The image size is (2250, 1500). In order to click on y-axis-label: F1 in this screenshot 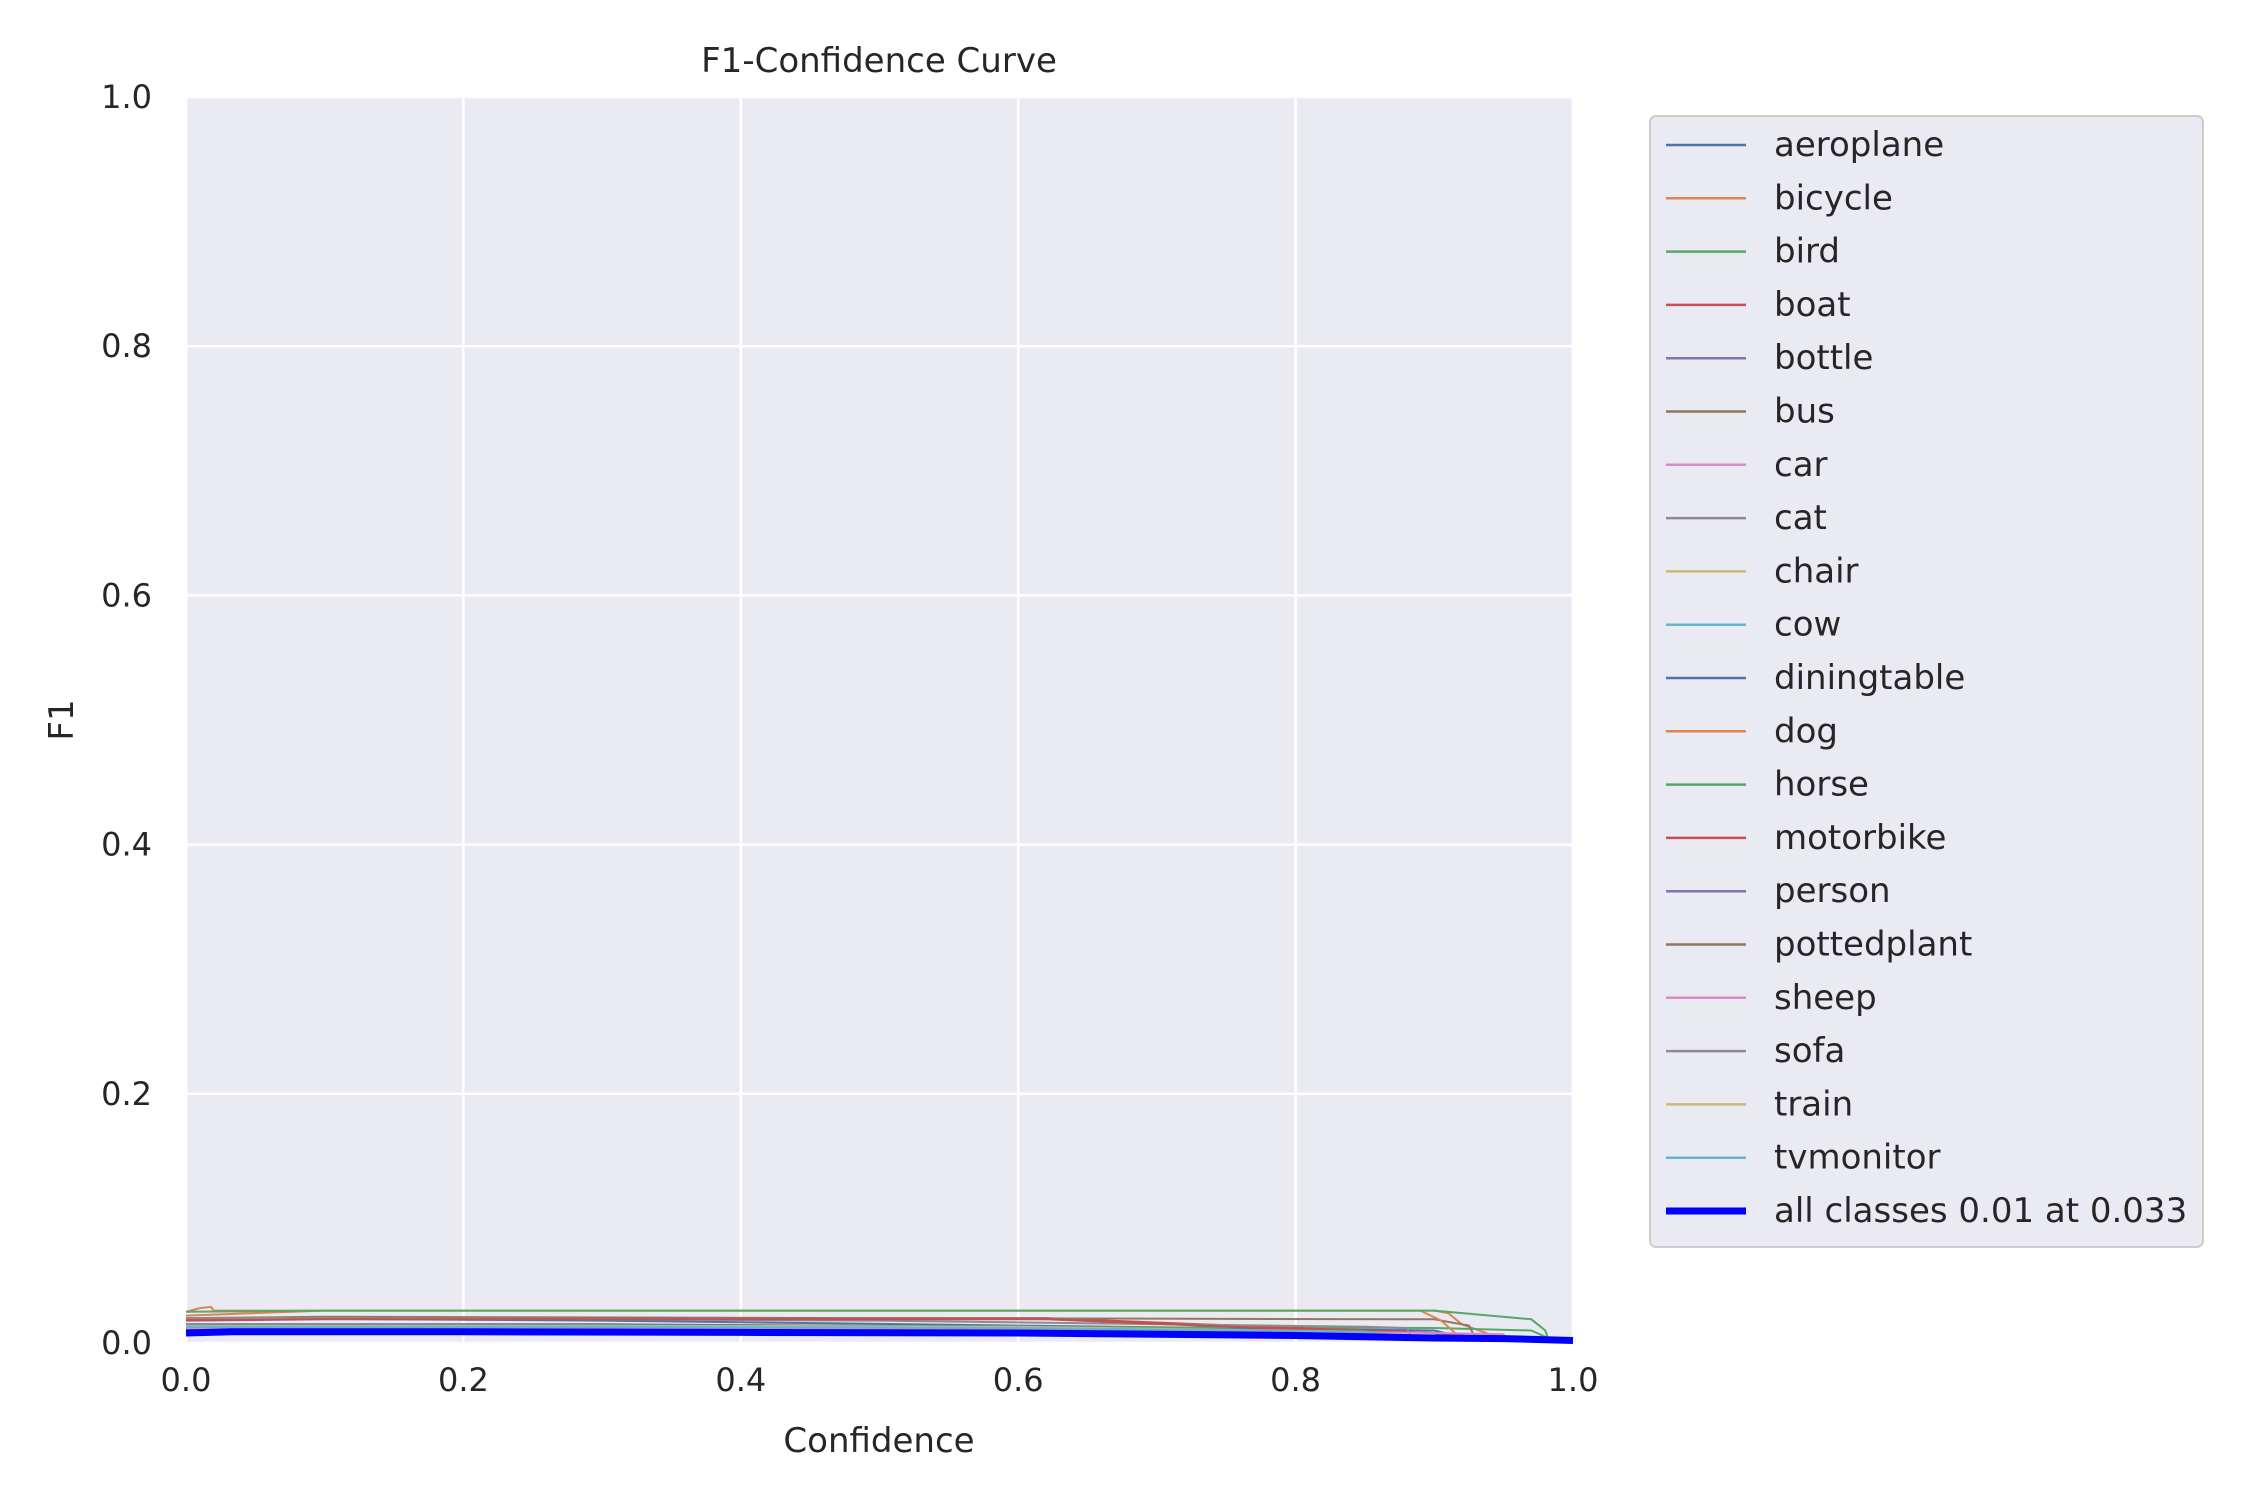, I will do `click(62, 719)`.